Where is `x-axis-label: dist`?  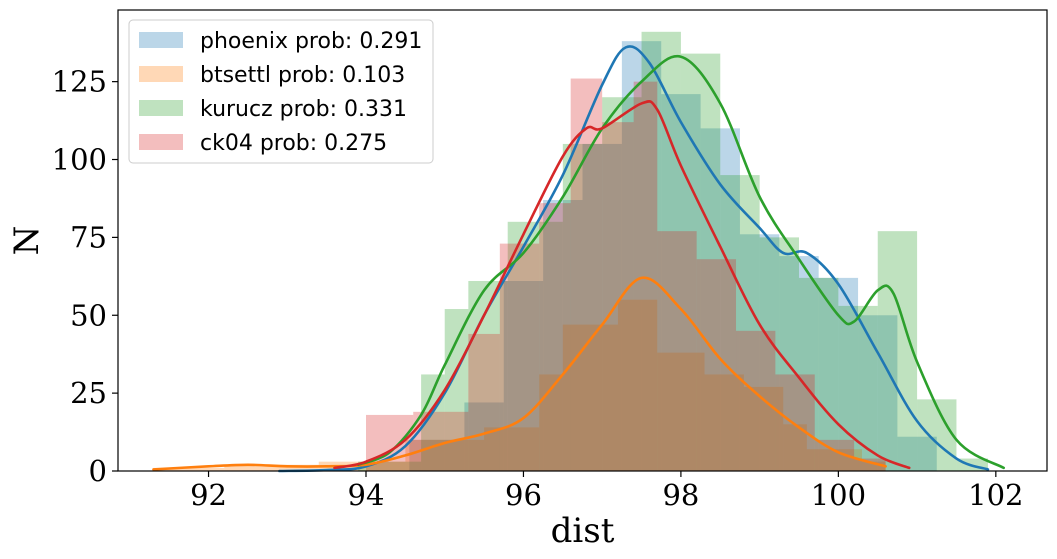
x-axis-label: dist is located at coordinates (583, 531).